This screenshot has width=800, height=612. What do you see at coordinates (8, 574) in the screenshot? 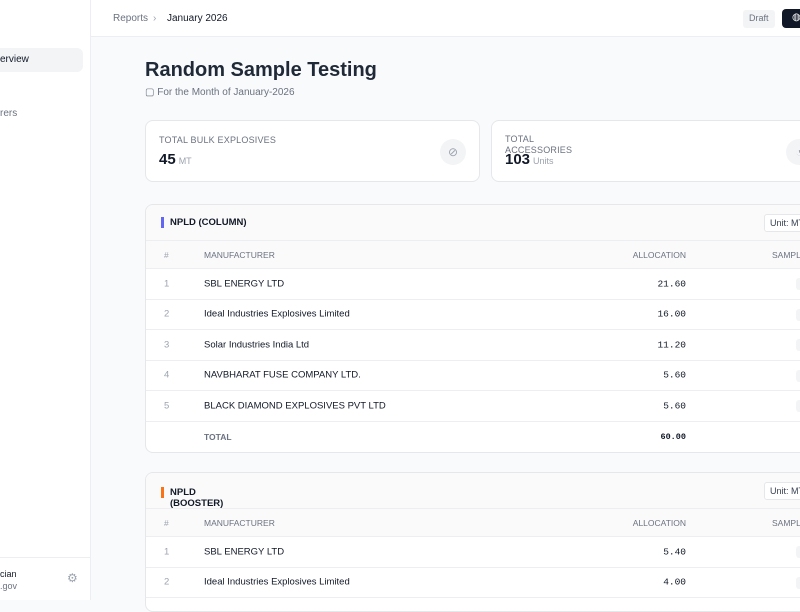
I see `user-name: cian` at bounding box center [8, 574].